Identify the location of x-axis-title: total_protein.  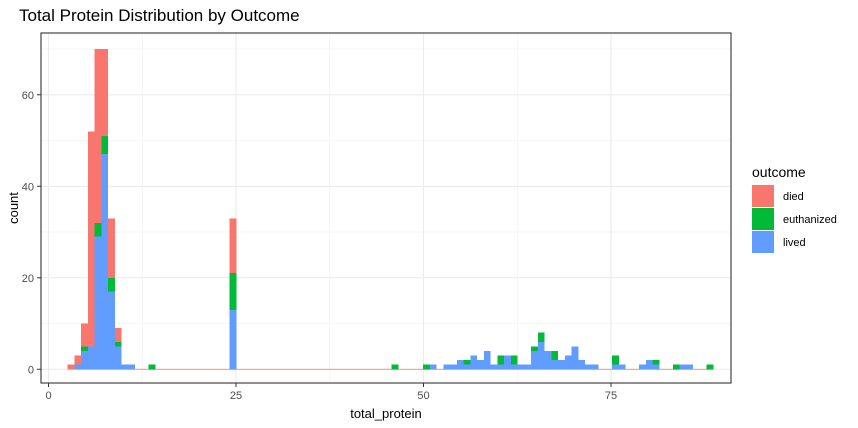
(386, 413).